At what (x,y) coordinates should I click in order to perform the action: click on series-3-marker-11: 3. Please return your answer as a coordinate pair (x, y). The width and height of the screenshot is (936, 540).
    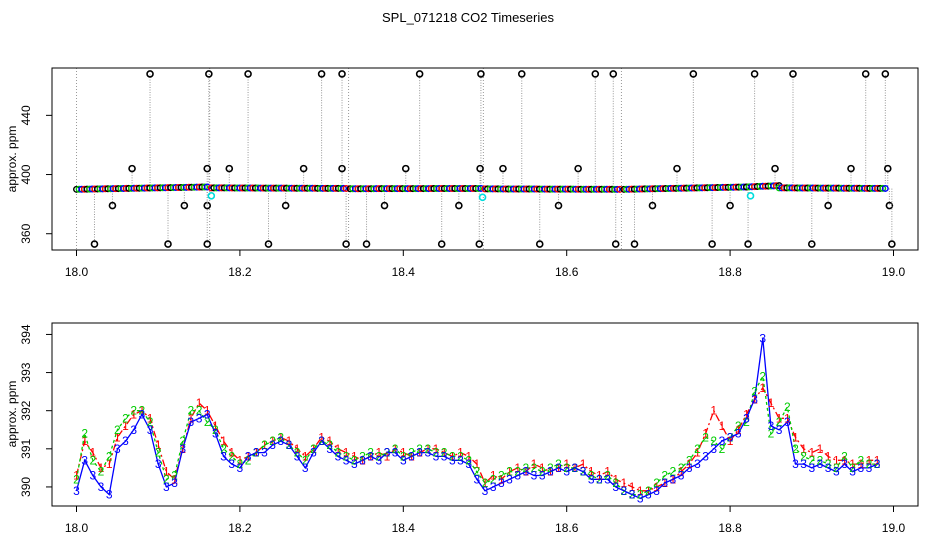
    Looking at the image, I should click on (166, 487).